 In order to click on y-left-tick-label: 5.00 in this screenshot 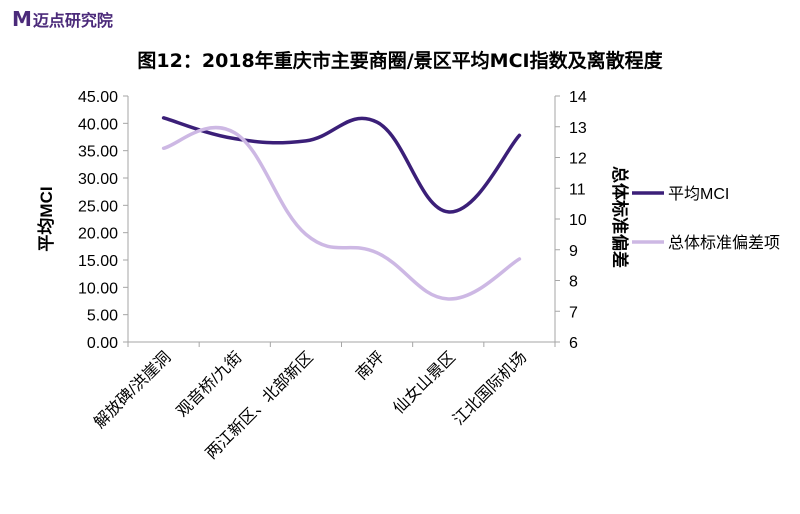, I will do `click(102, 316)`.